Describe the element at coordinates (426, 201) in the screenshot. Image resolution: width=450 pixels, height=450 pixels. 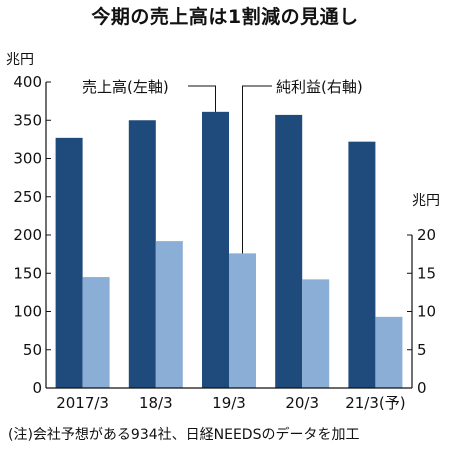
I see `right-axis-unit: 兆円` at that location.